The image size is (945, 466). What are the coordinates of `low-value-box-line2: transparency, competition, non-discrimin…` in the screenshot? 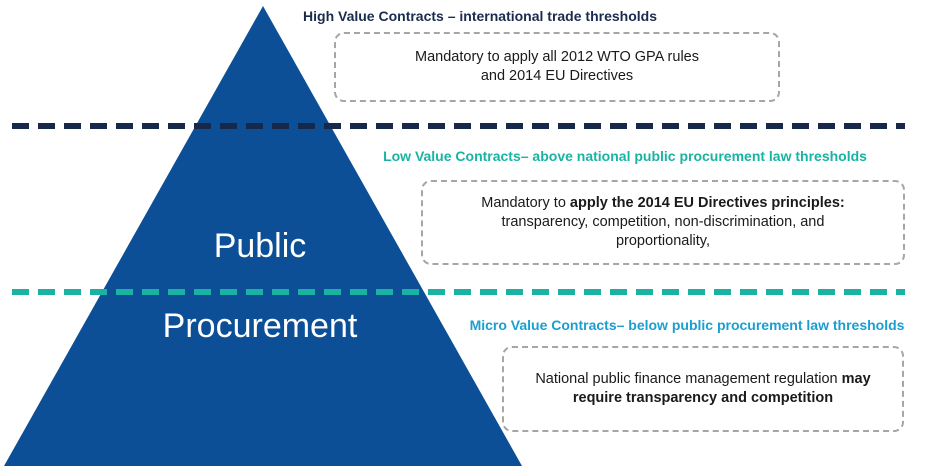 It's located at (663, 222).